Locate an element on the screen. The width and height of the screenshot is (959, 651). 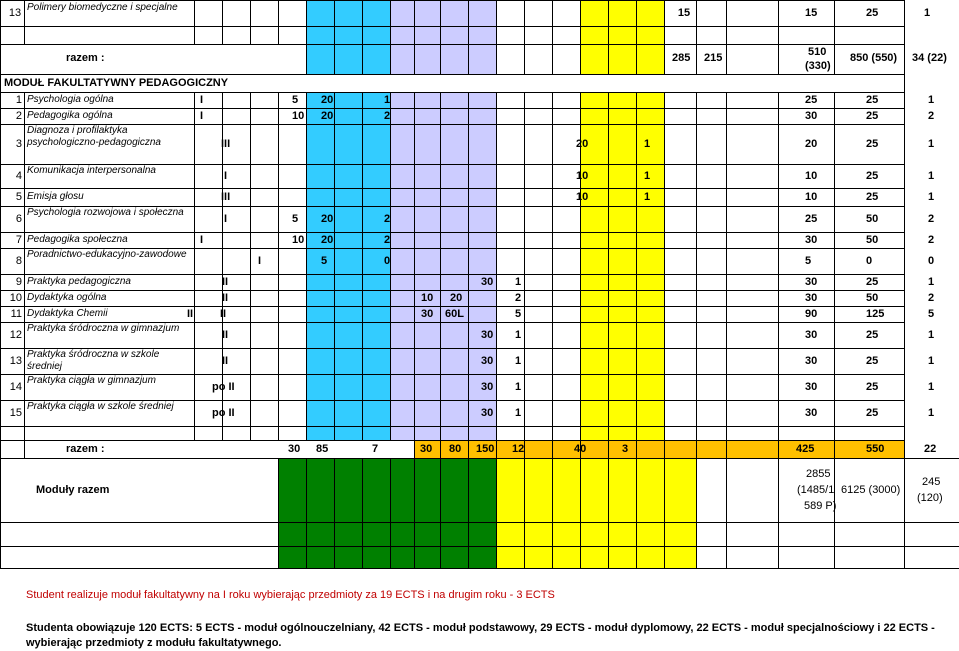
hours-2: 60L is located at coordinates (454, 314).